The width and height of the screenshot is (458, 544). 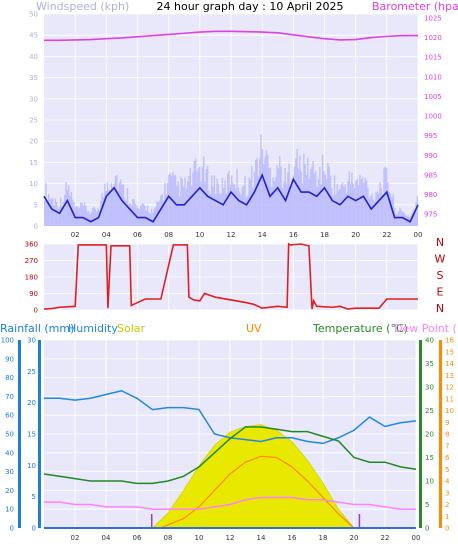 What do you see at coordinates (447, 470) in the screenshot?
I see `uv-tick-label: 5` at bounding box center [447, 470].